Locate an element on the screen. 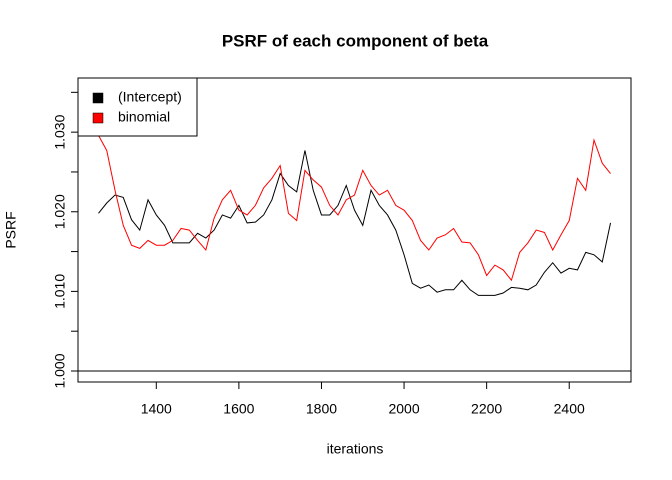  chart-title: PSRF of each component of beta is located at coordinates (355, 40).